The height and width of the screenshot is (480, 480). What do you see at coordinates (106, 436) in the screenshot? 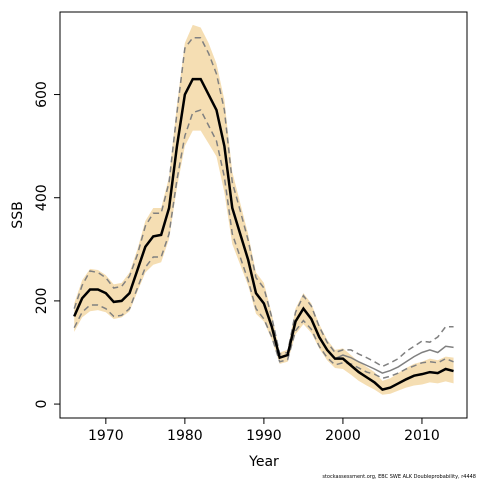
I see `x-tick-label: 1970` at bounding box center [106, 436].